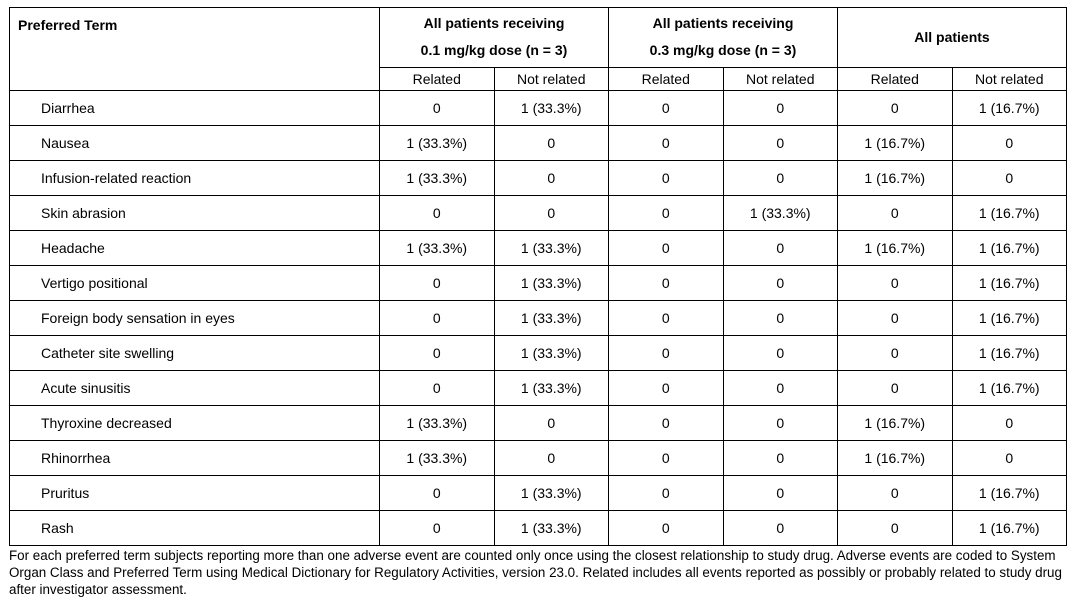 The image size is (1080, 607). I want to click on preferred-term-cell: Rash, so click(194, 527).